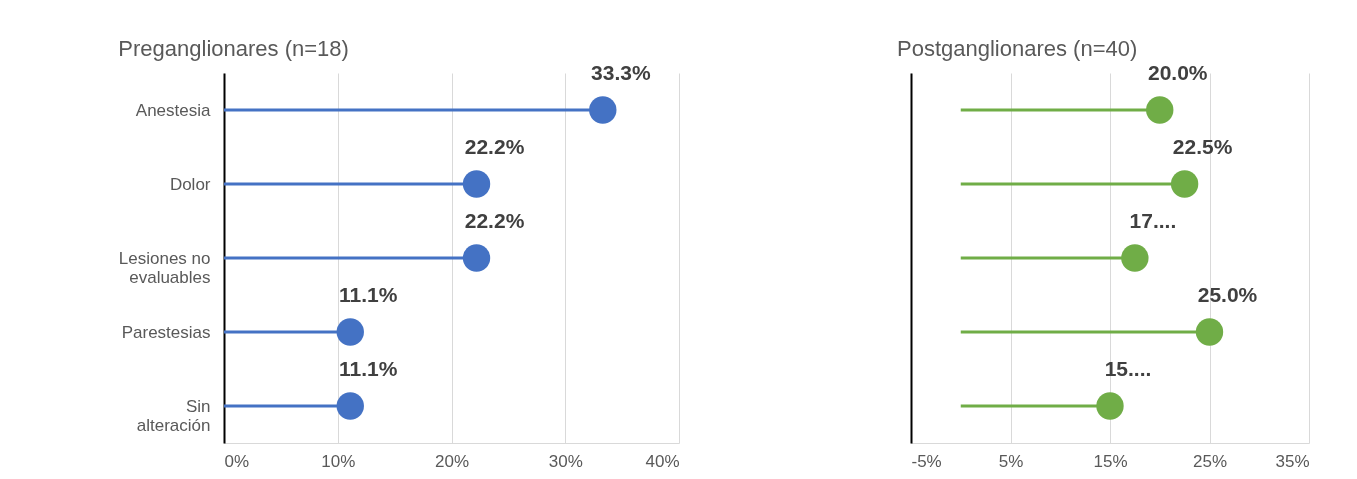 The image size is (1357, 479). What do you see at coordinates (338, 461) in the screenshot?
I see `x-tick-label: 10%` at bounding box center [338, 461].